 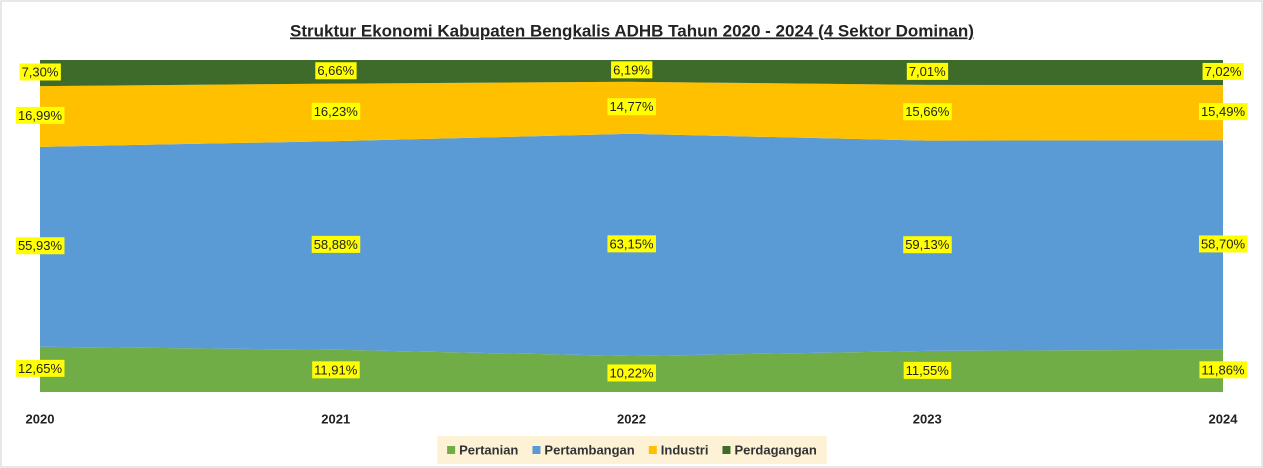 I want to click on value-label: 14,77%, so click(x=631, y=106).